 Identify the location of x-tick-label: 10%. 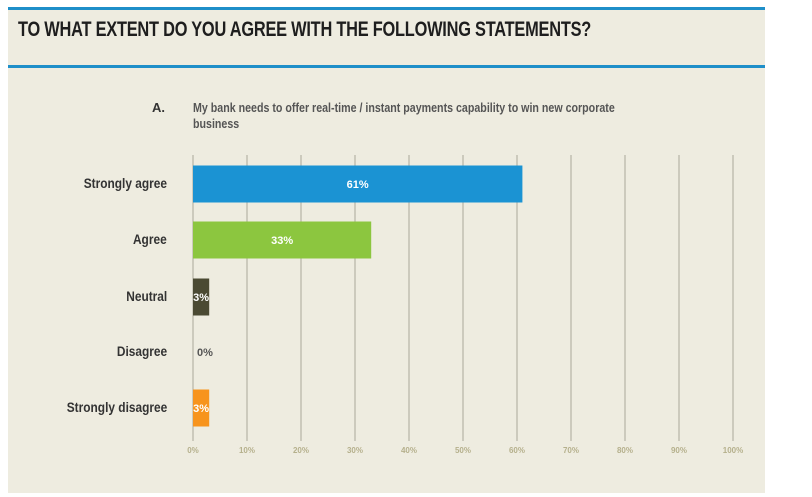
(247, 450).